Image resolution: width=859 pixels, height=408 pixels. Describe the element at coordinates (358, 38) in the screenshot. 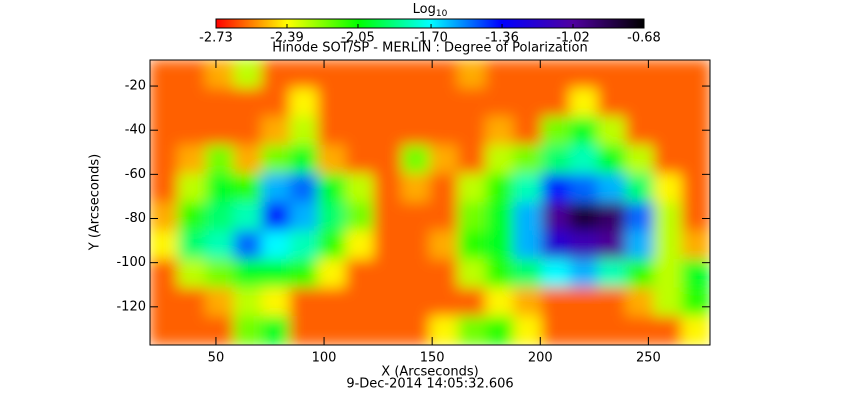

I see `colorbar-tick-label: -2.05` at that location.